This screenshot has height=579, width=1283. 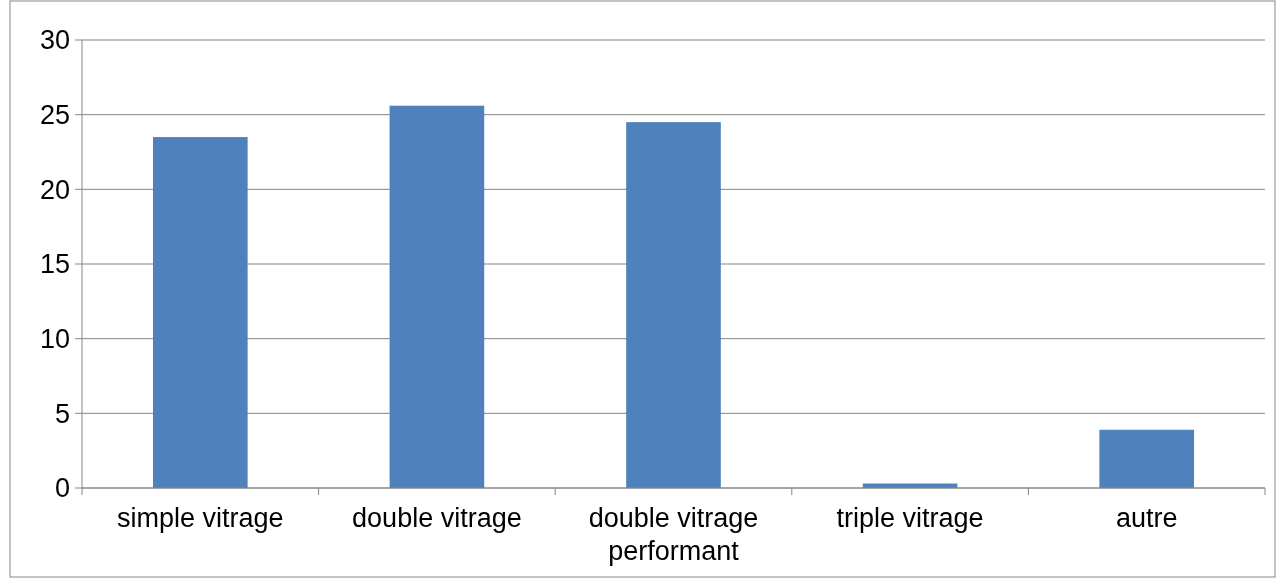 I want to click on y-tick-label: 25, so click(x=54, y=115).